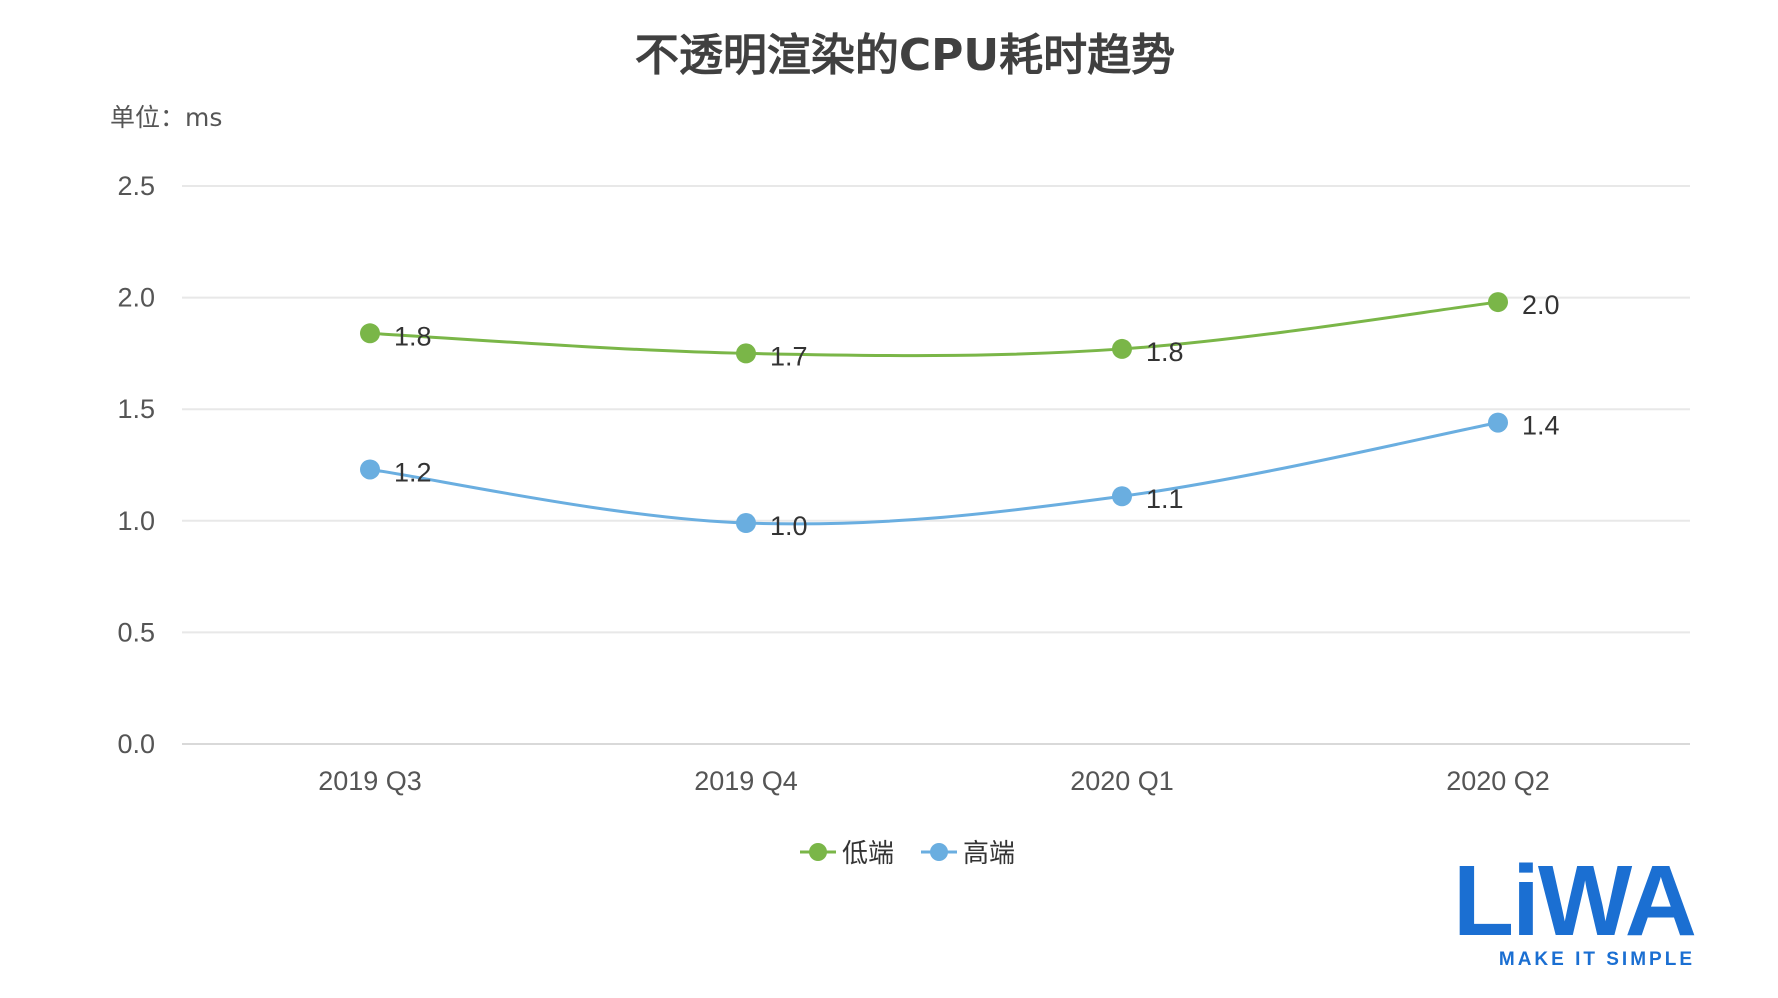 Image resolution: width=1778 pixels, height=998 pixels. What do you see at coordinates (789, 356) in the screenshot?
I see `data-label: 1.7` at bounding box center [789, 356].